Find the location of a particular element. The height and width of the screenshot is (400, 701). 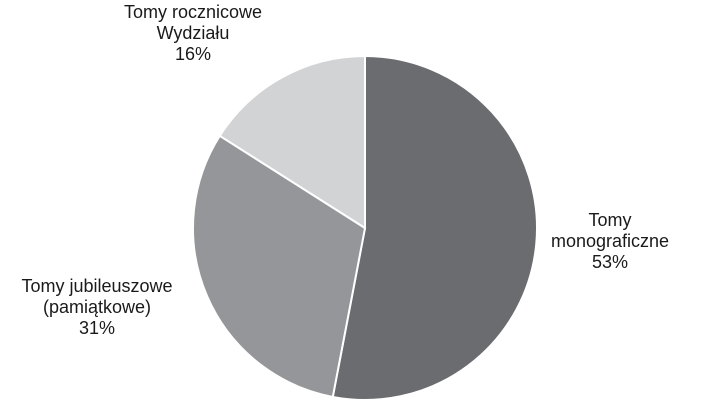

slice-name-line: (pamiątkowe) is located at coordinates (97, 307).